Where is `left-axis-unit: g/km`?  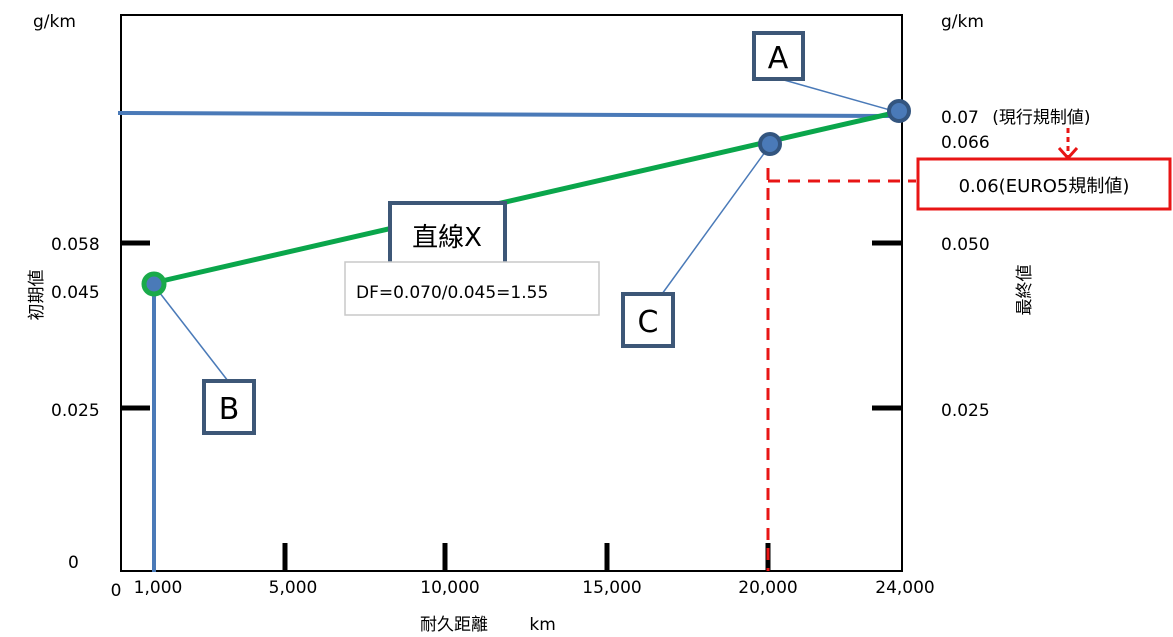
left-axis-unit: g/km is located at coordinates (54, 22).